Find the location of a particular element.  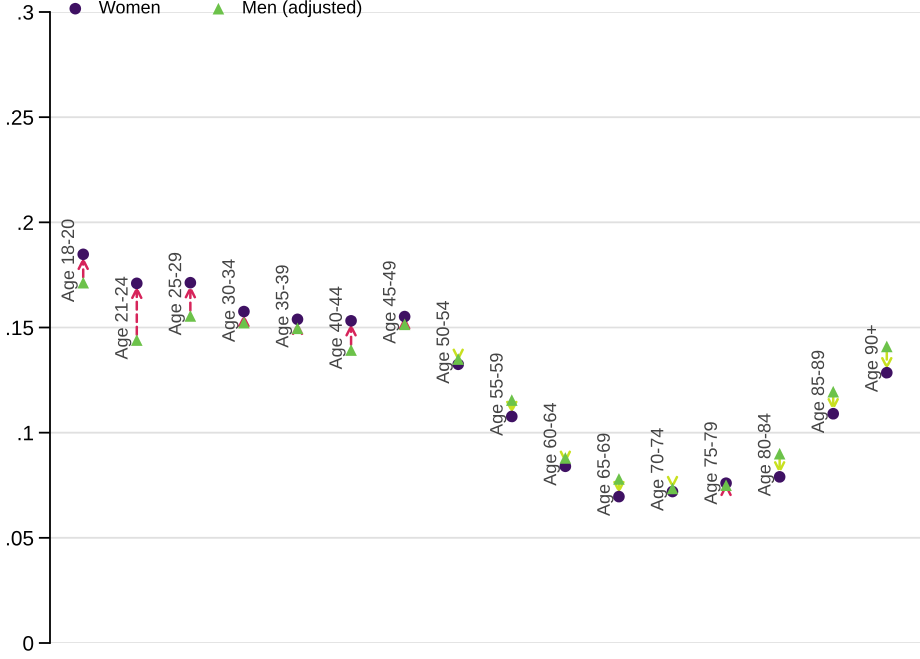

x-tick-label: Age 30-34 is located at coordinates (230, 300).